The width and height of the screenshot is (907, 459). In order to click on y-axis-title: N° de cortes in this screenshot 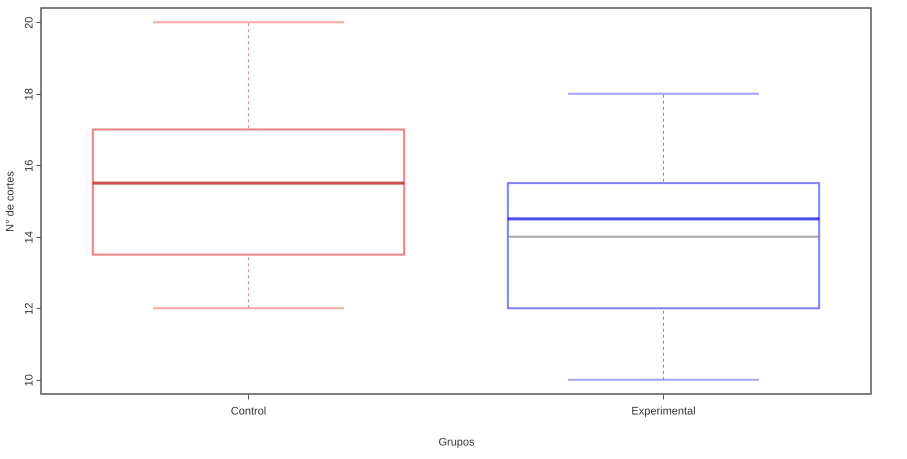, I will do `click(10, 201)`.